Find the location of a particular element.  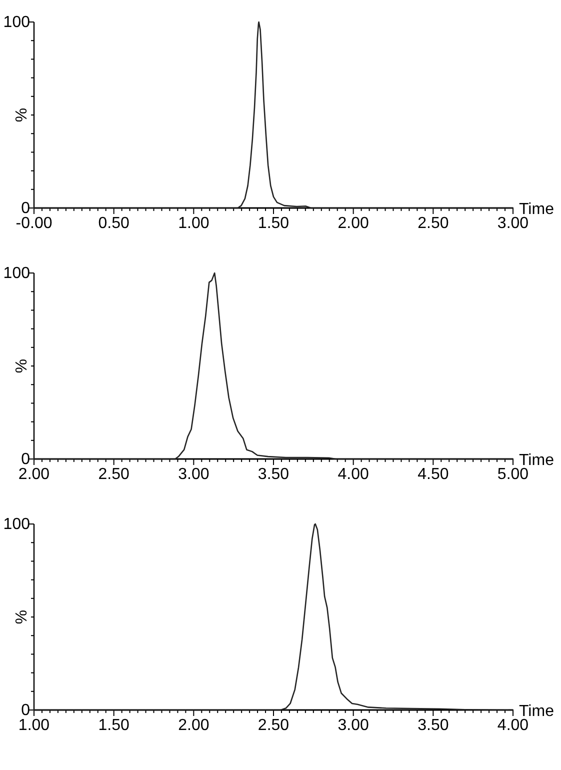

x-tick-label: 4.50 is located at coordinates (433, 474).